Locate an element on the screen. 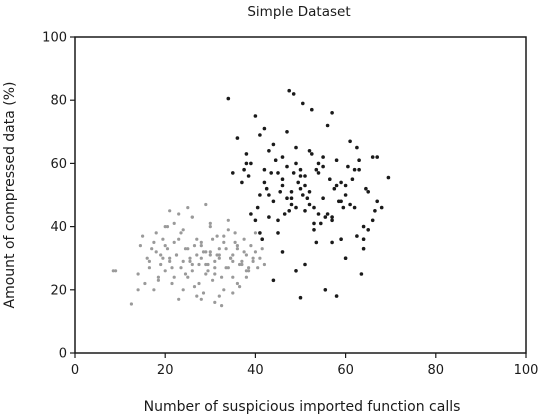 This screenshot has width=544, height=415. chart-title: Simple Dataset is located at coordinates (298, 12).